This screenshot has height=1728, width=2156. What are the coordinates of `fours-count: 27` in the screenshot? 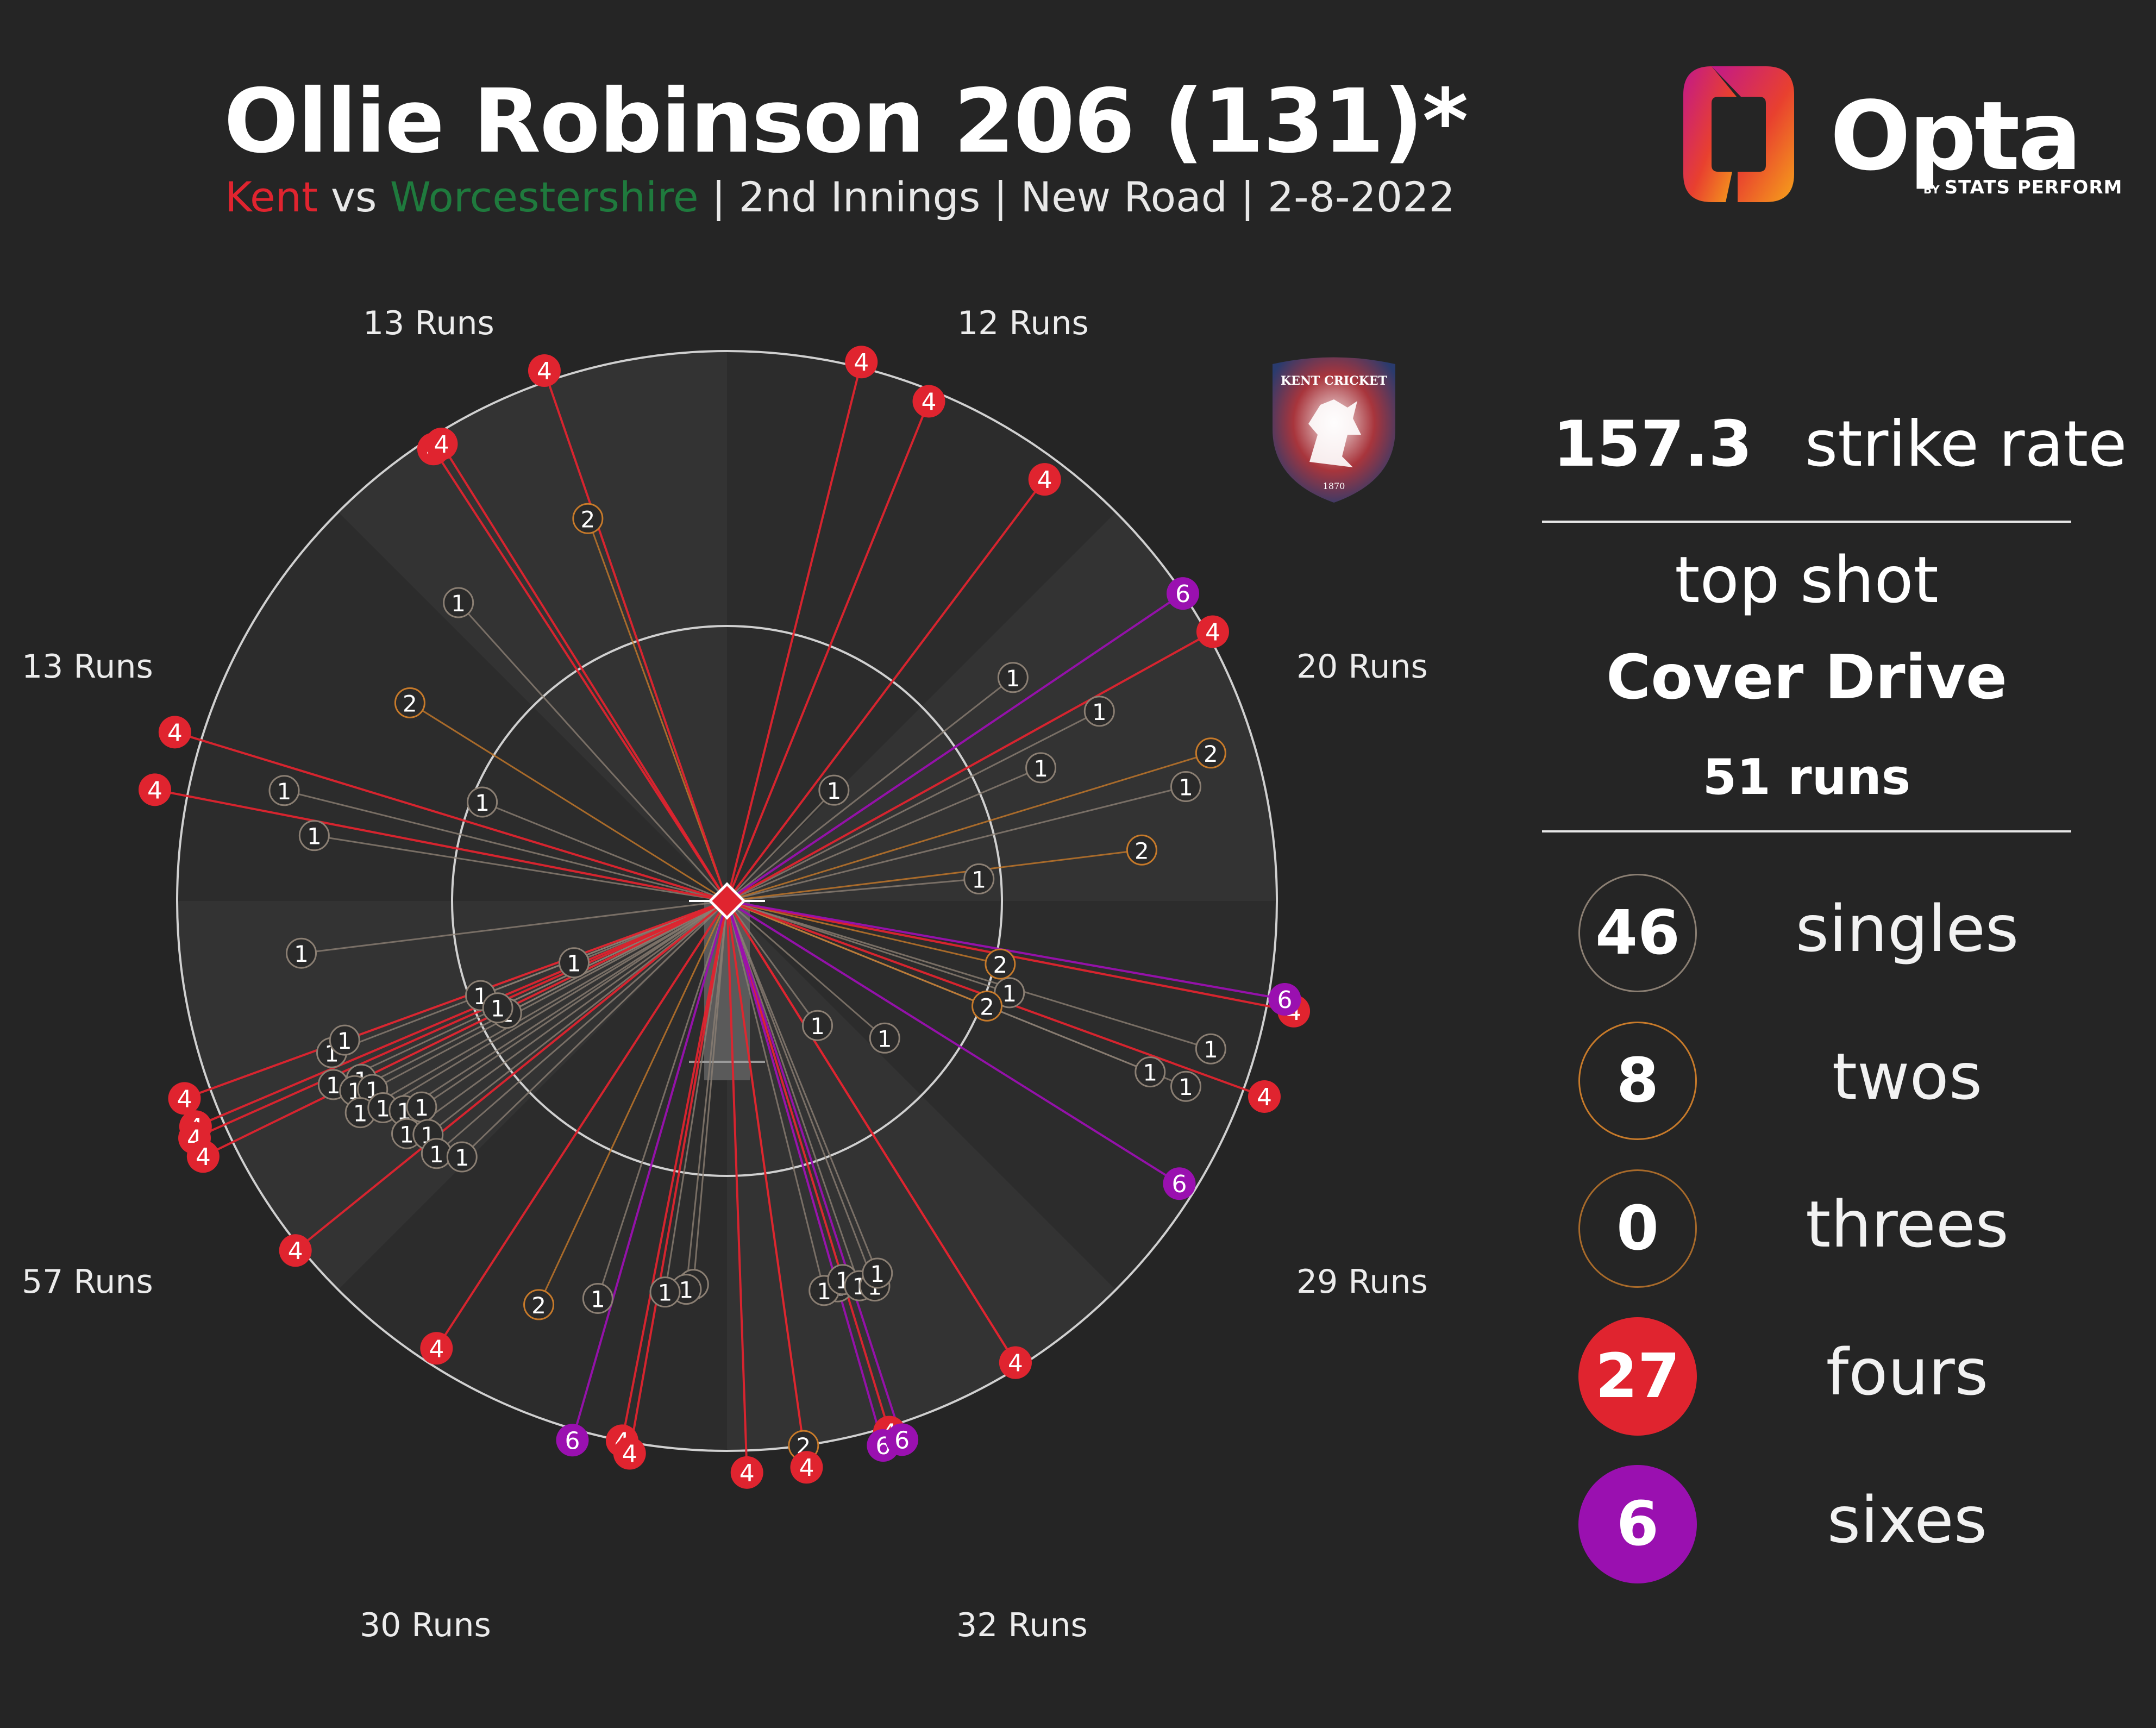 It's located at (1637, 1376).